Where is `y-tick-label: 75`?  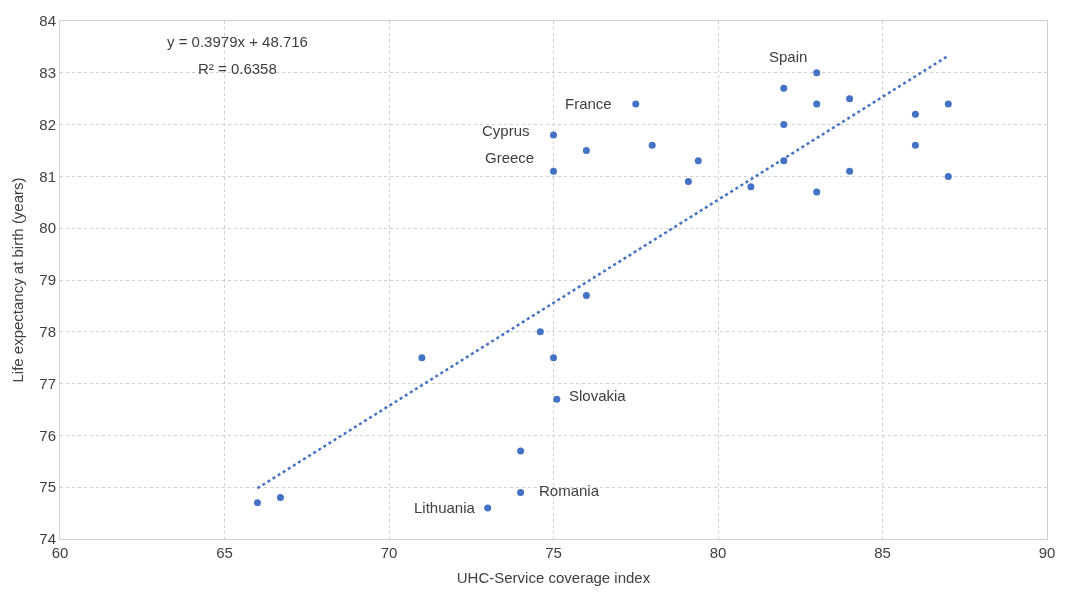
y-tick-label: 75 is located at coordinates (47, 487).